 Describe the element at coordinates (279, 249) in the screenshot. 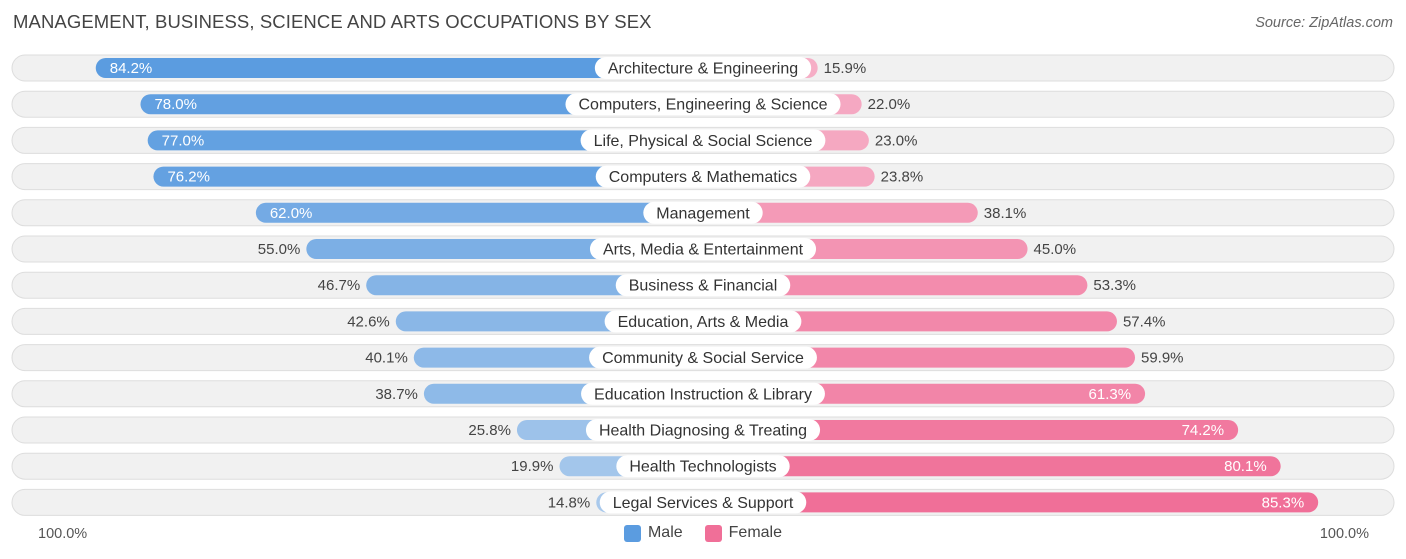

I see `value-label-male: 55.0%` at that location.